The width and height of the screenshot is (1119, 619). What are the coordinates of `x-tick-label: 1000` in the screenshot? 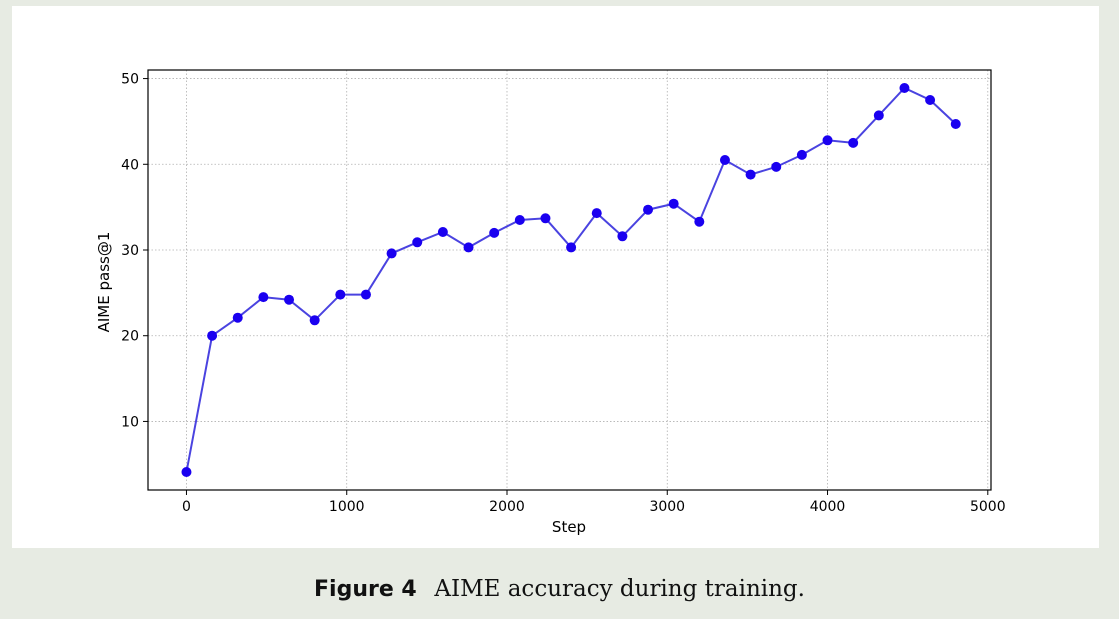 It's located at (347, 507).